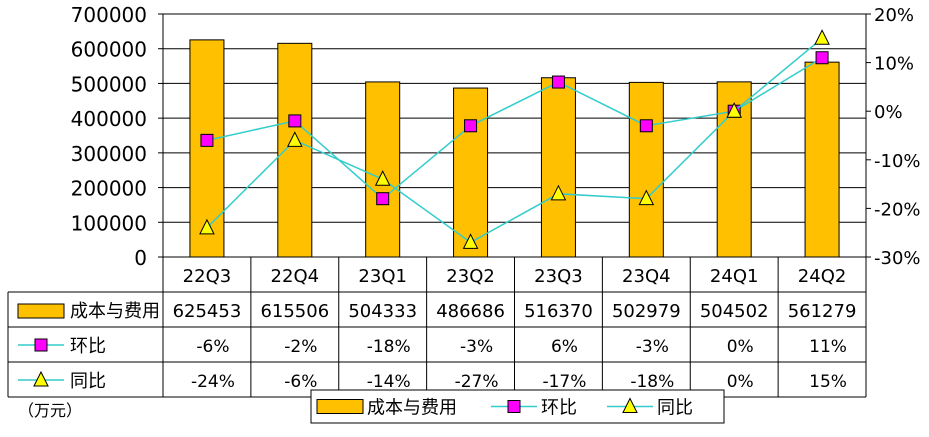 The height and width of the screenshot is (437, 929). What do you see at coordinates (646, 276) in the screenshot?
I see `category-label: 23Q4` at bounding box center [646, 276].